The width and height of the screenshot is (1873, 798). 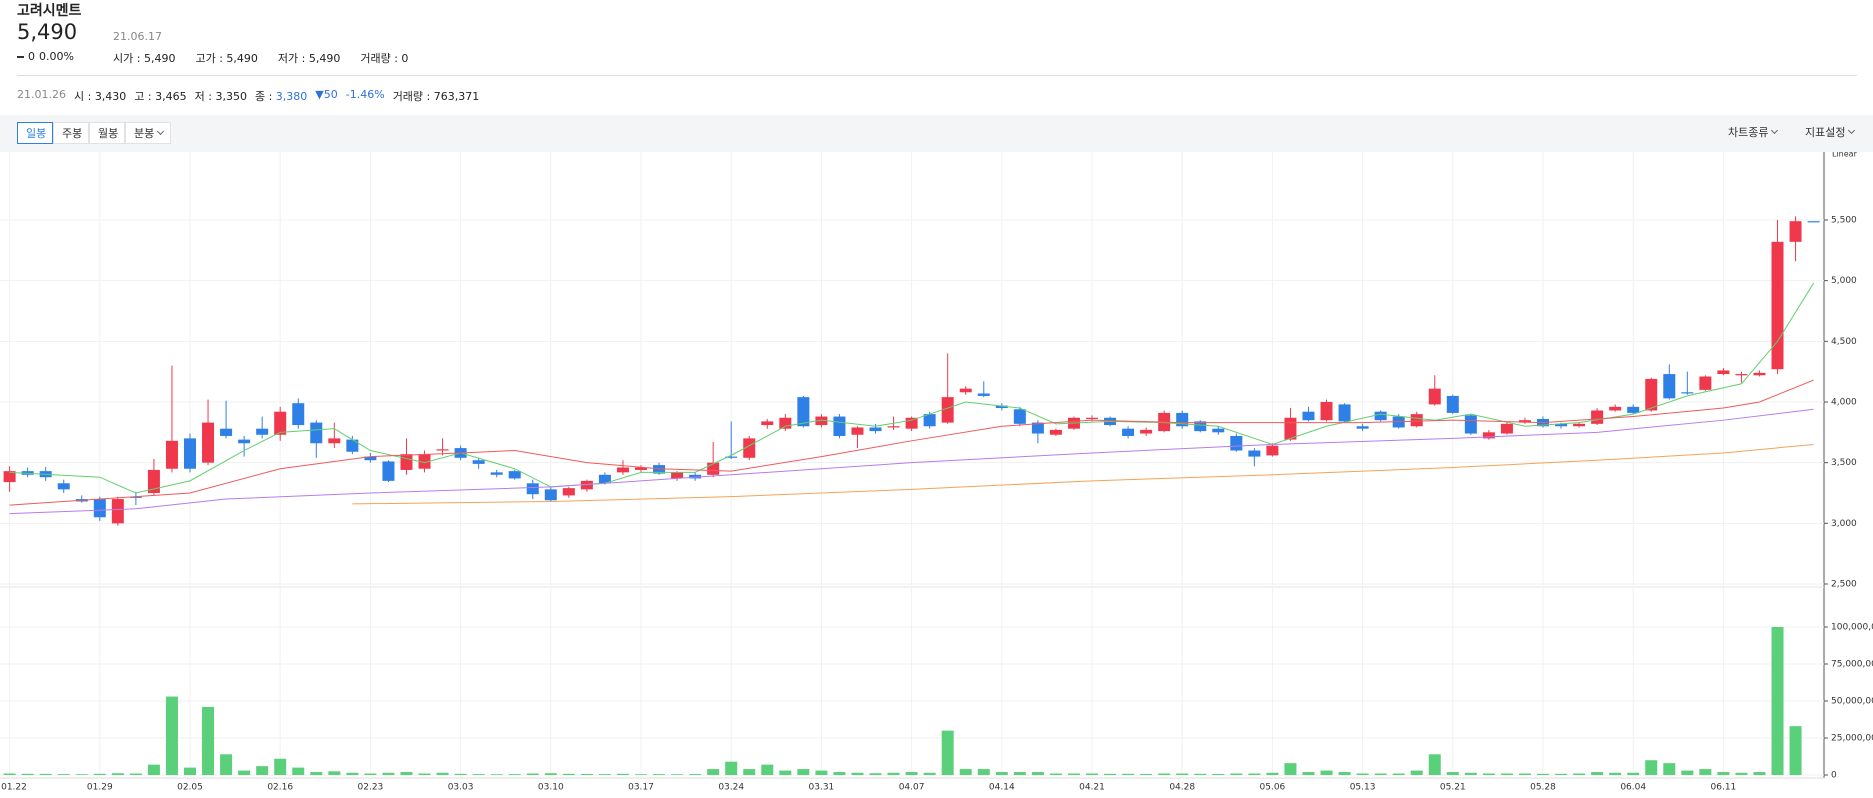 What do you see at coordinates (221, 96) in the screenshot?
I see `info-item: 저 : 3,350` at bounding box center [221, 96].